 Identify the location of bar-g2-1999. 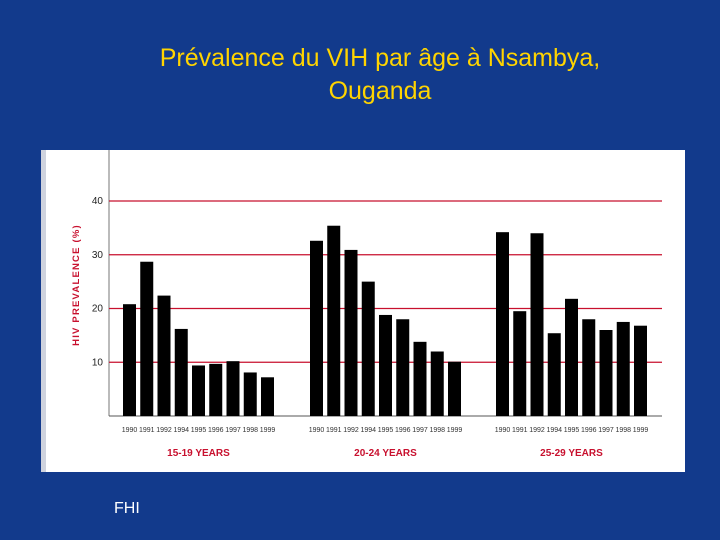
(454, 388).